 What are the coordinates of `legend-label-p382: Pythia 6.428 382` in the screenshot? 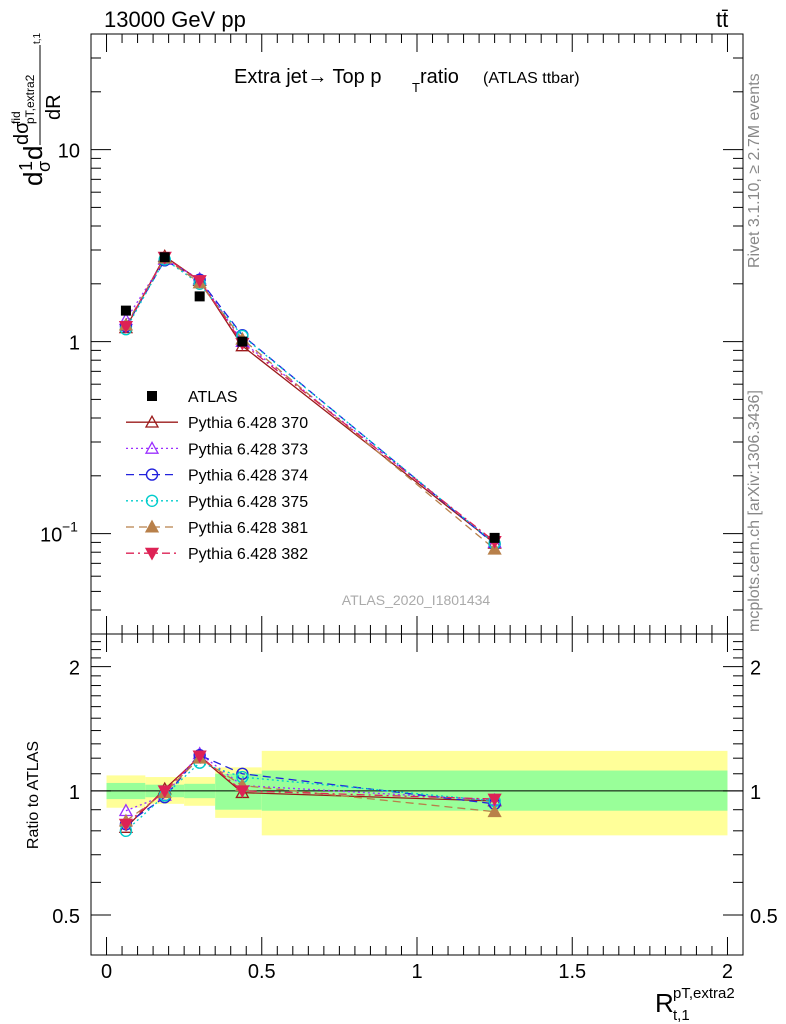 It's located at (248, 554).